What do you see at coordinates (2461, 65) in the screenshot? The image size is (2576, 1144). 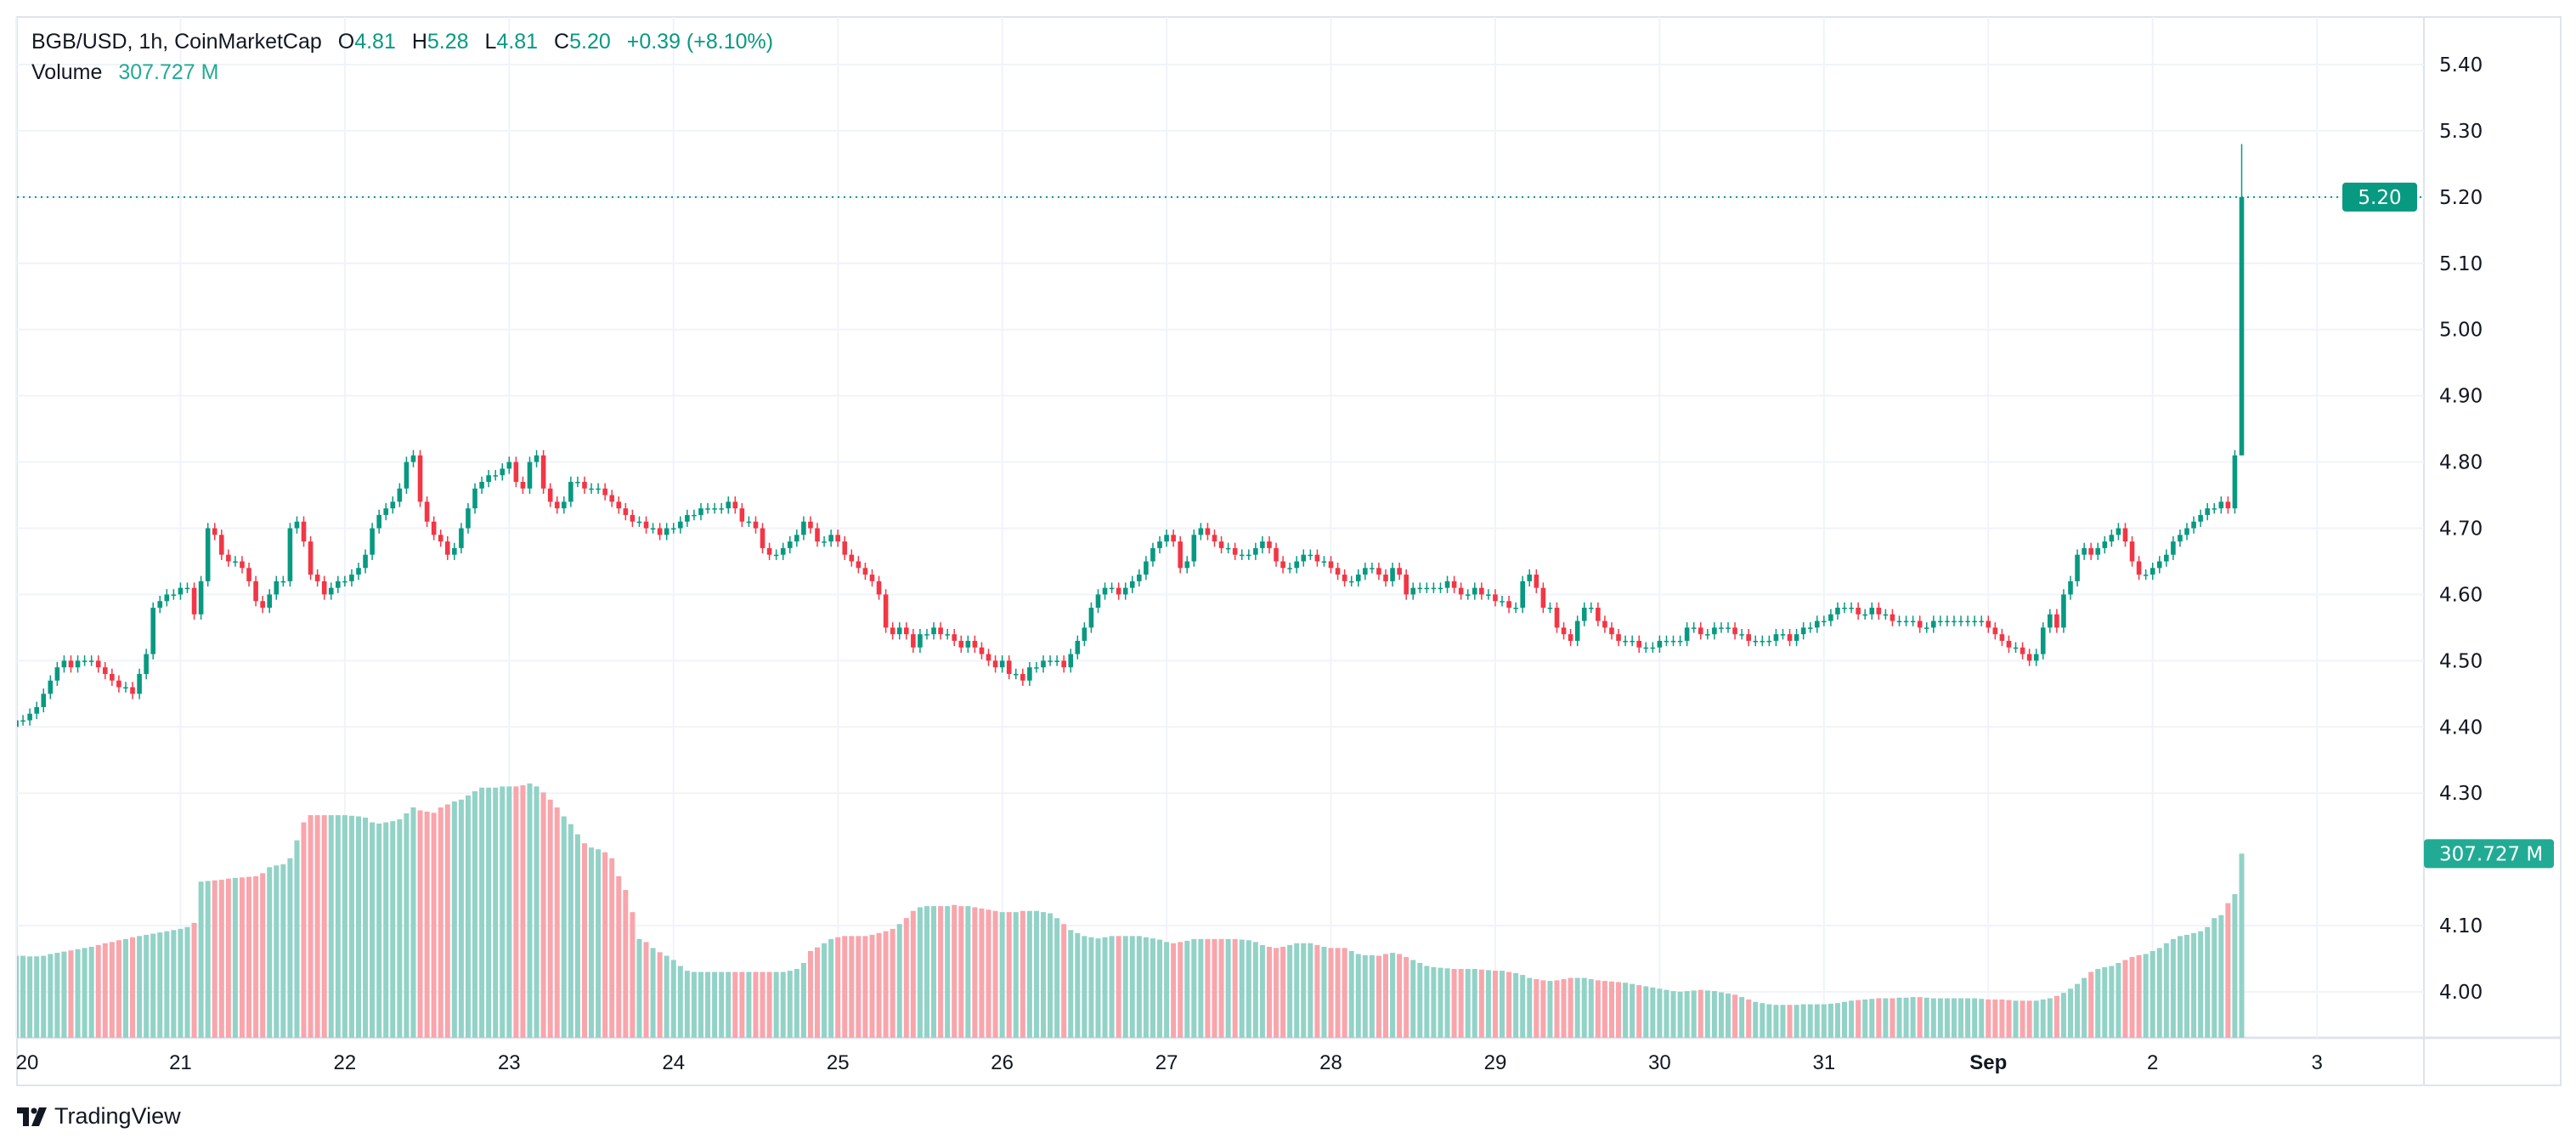 I see `price-tick-label: 5.40` at bounding box center [2461, 65].